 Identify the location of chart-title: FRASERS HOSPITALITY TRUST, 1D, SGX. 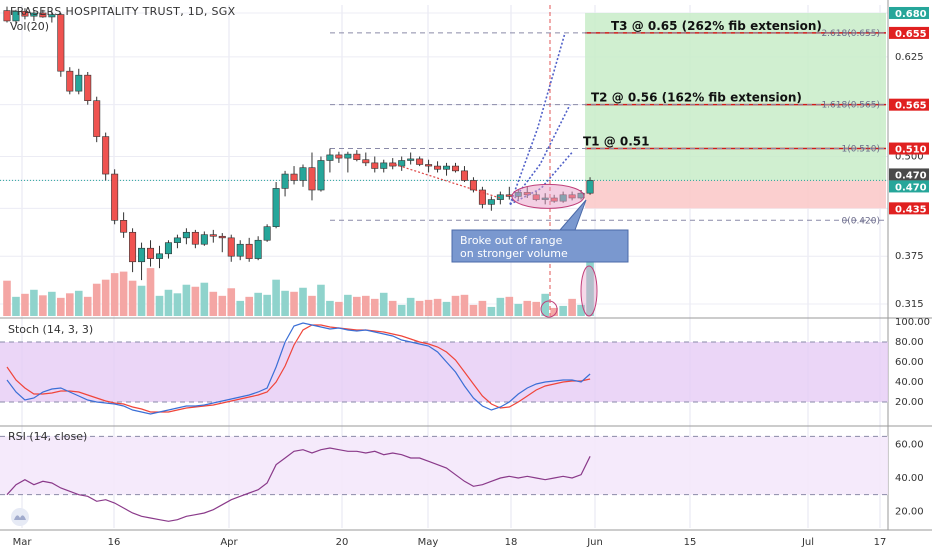
(123, 11).